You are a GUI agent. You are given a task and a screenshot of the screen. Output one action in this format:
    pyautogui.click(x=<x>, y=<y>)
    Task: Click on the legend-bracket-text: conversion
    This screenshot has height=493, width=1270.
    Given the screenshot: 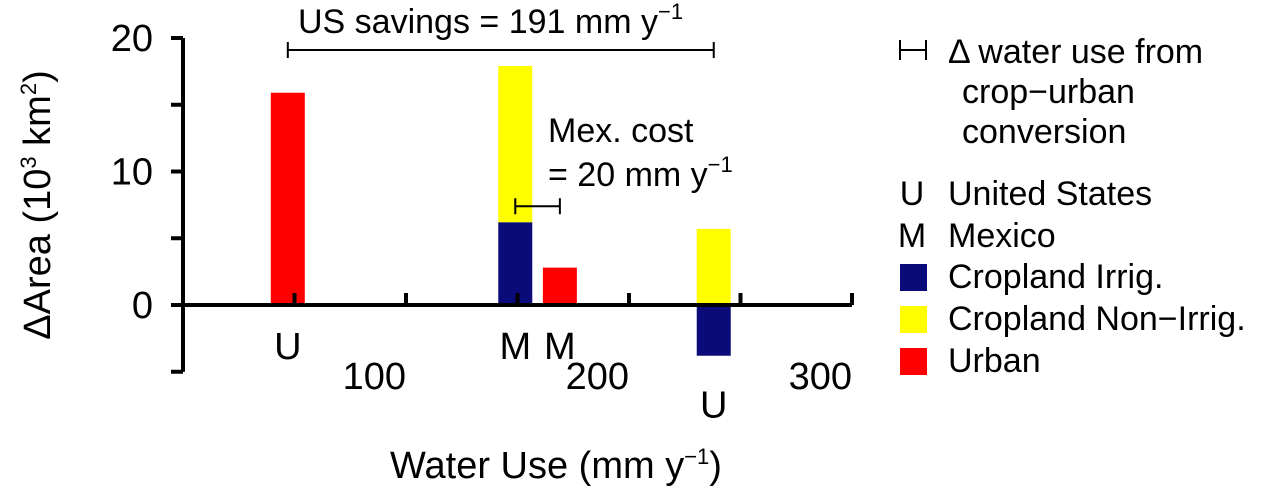 What is the action you would take?
    pyautogui.click(x=1044, y=132)
    